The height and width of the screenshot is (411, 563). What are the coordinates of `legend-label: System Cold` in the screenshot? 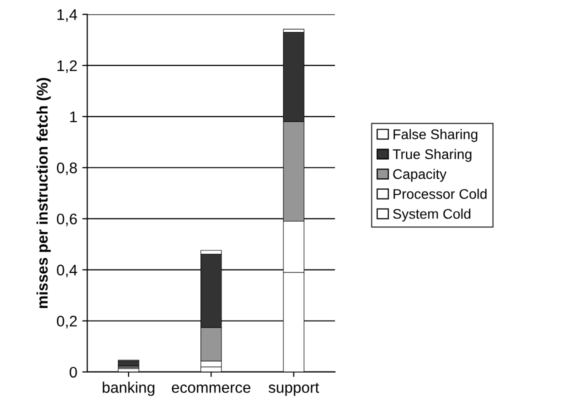 It's located at (431, 215).